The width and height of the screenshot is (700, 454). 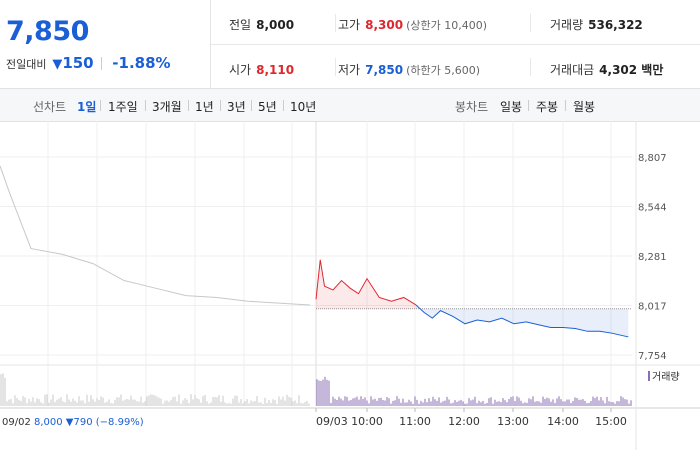 What do you see at coordinates (18, 422) in the screenshot?
I see `prev-day-date: 09/02` at bounding box center [18, 422].